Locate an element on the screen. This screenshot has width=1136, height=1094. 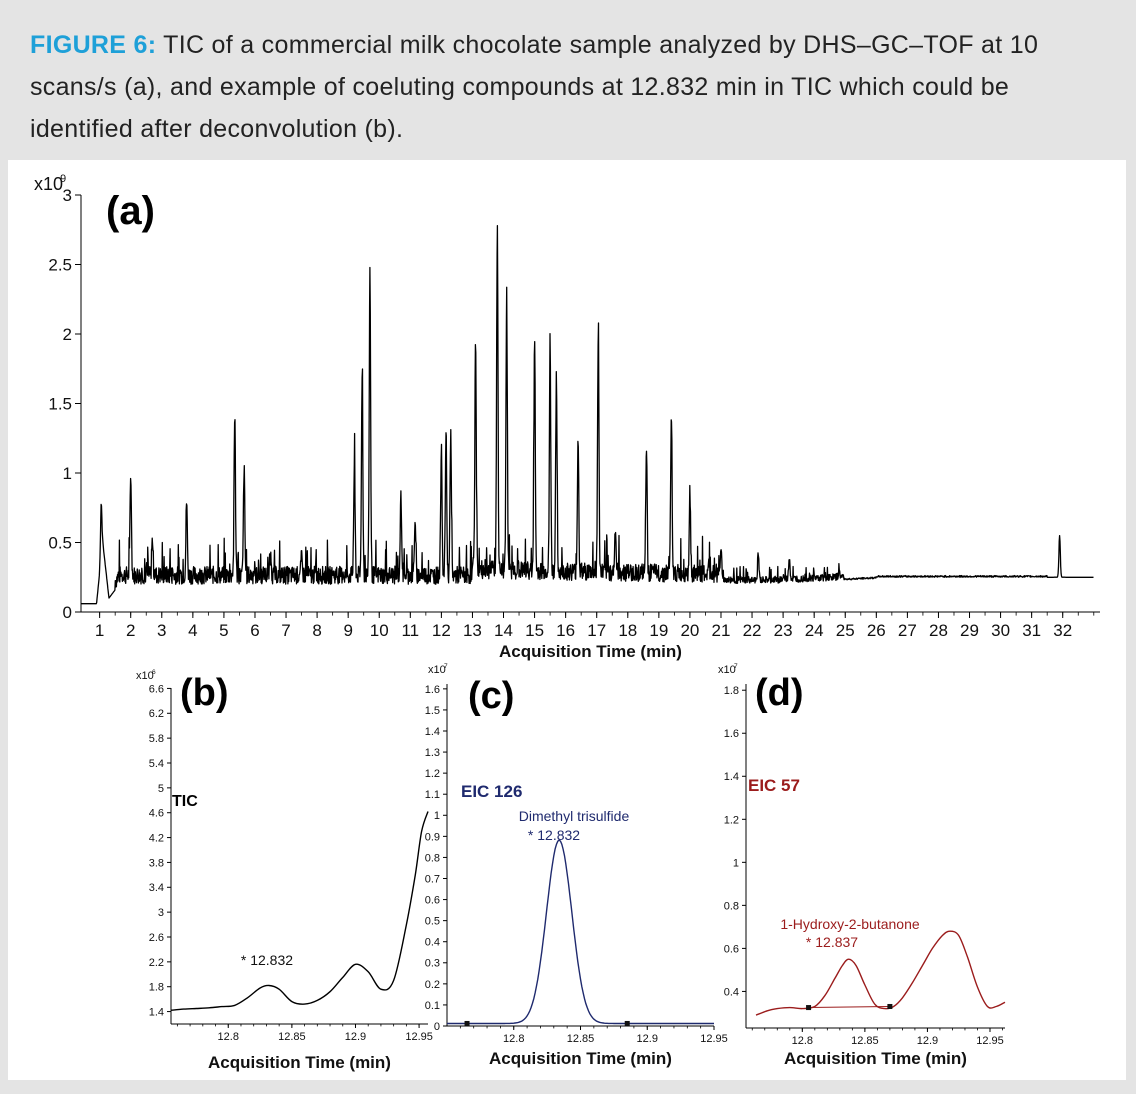
integration-baseline is located at coordinates (849, 1007).